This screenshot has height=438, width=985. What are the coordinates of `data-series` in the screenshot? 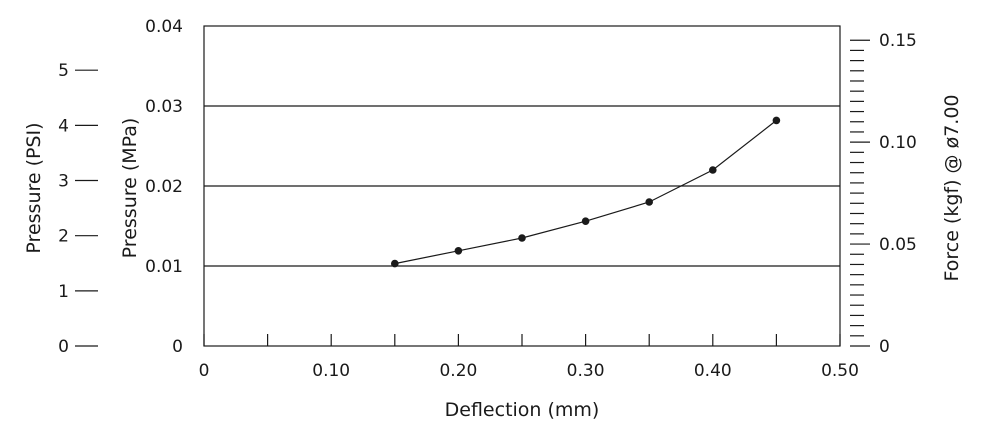 It's located at (586, 192).